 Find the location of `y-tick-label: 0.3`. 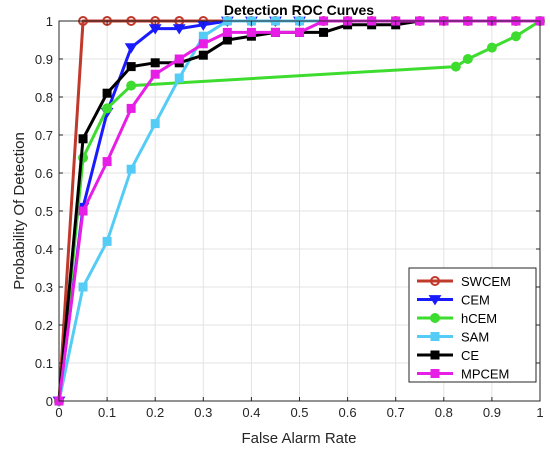

y-tick-label: 0.3 is located at coordinates (44, 287).